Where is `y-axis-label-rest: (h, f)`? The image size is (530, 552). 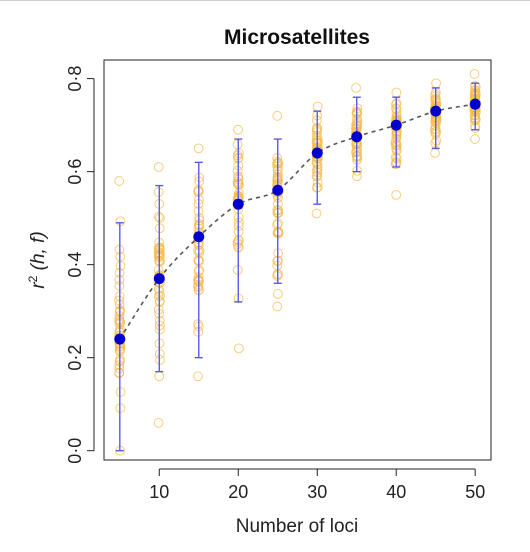
y-axis-label-rest: (h, f) is located at coordinates (38, 253).